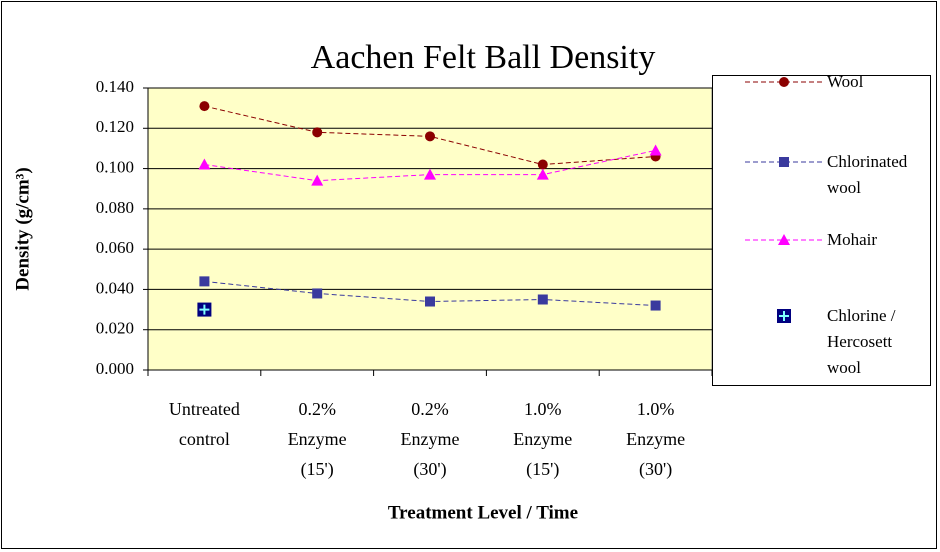 This screenshot has width=940, height=552. Describe the element at coordinates (852, 239) in the screenshot. I see `legend-label: Mohair` at that location.